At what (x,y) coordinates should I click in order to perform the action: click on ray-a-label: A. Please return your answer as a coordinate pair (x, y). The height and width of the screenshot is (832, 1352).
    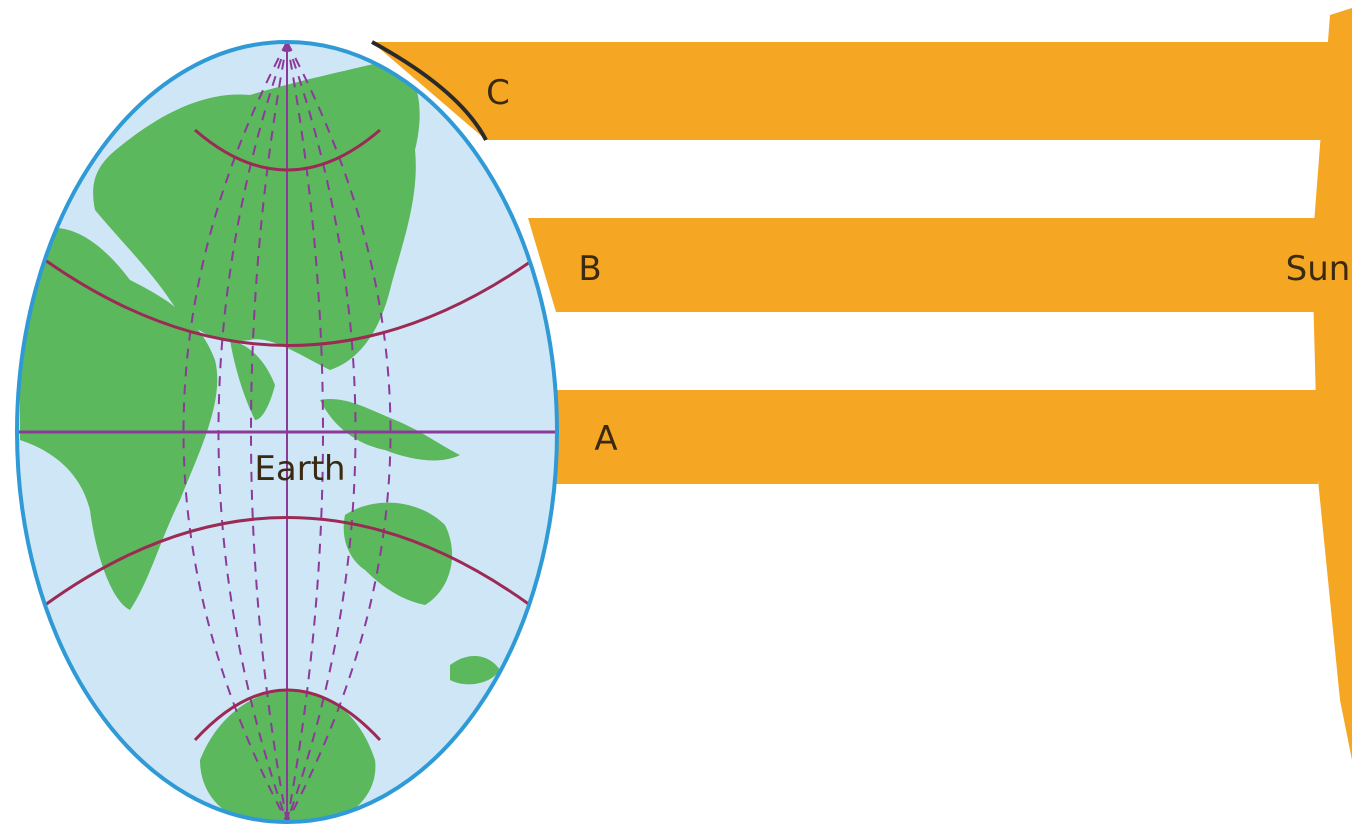
    Looking at the image, I should click on (605, 439).